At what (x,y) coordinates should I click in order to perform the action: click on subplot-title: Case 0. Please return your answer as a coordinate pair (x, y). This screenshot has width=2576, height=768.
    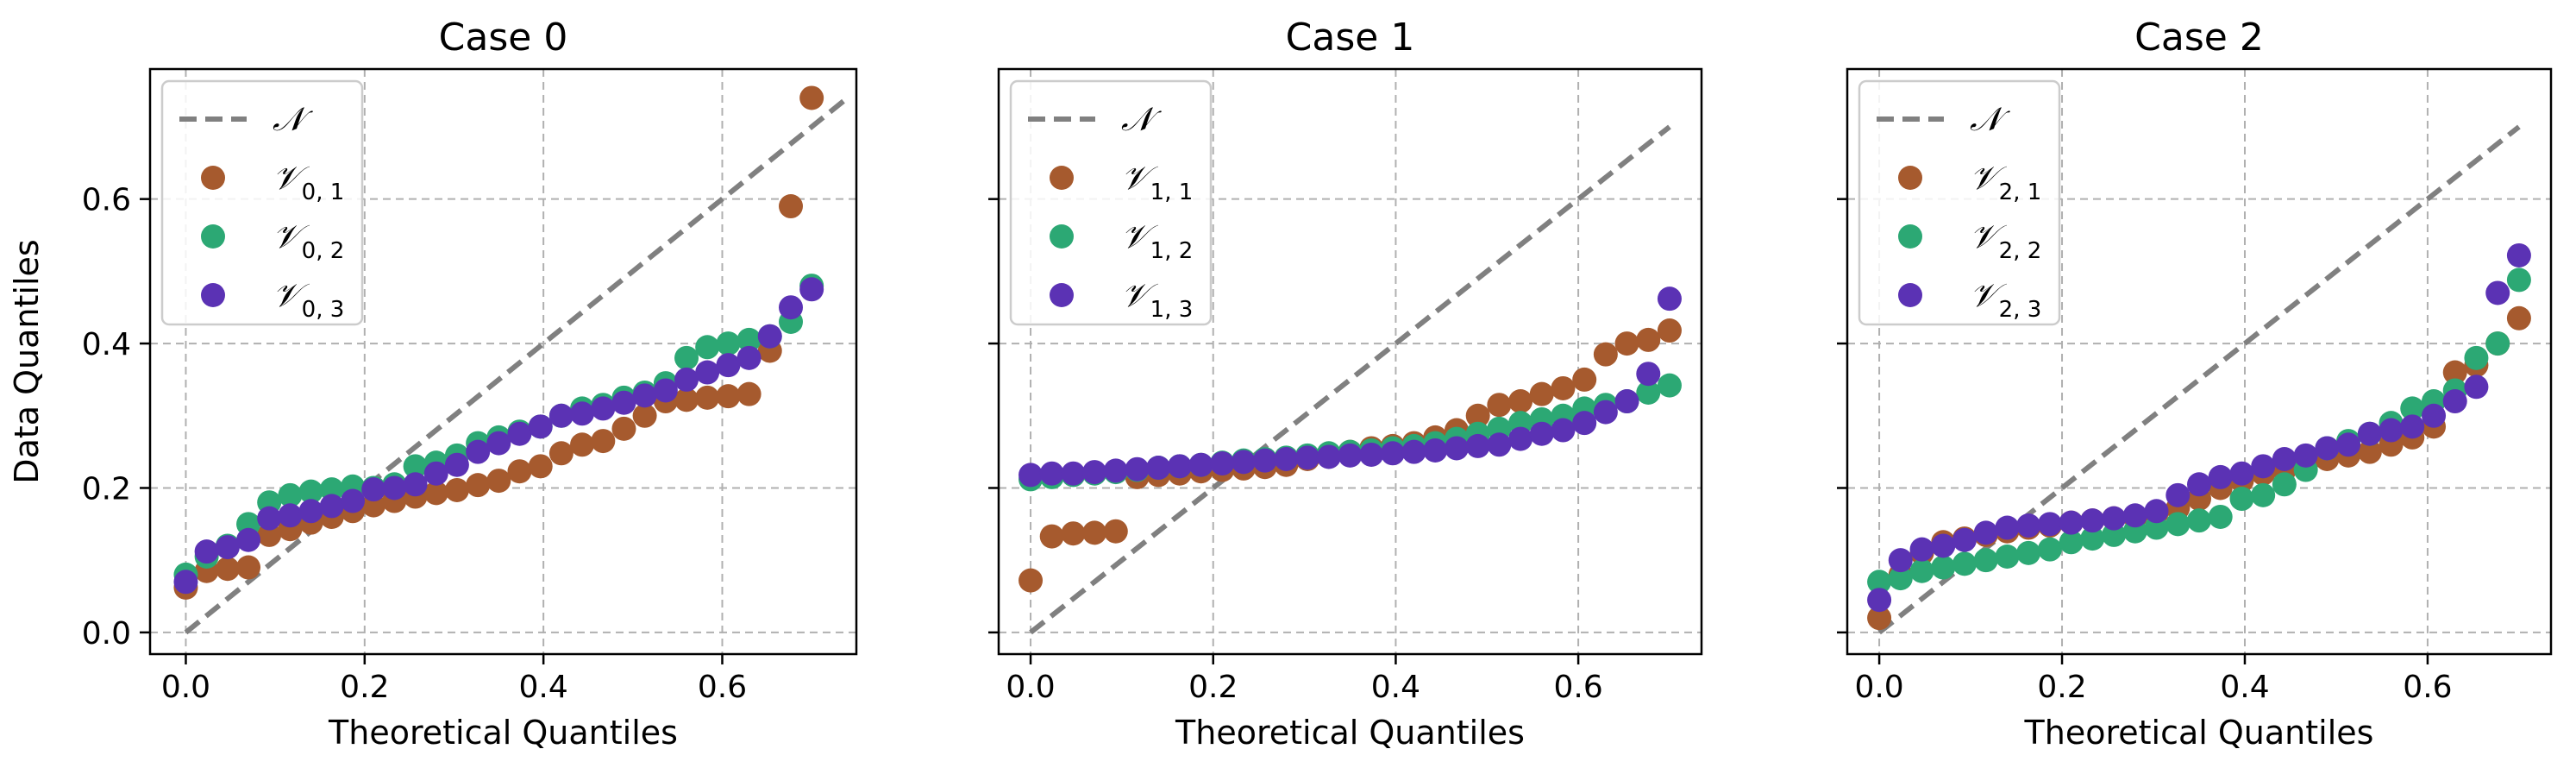
    Looking at the image, I should click on (503, 38).